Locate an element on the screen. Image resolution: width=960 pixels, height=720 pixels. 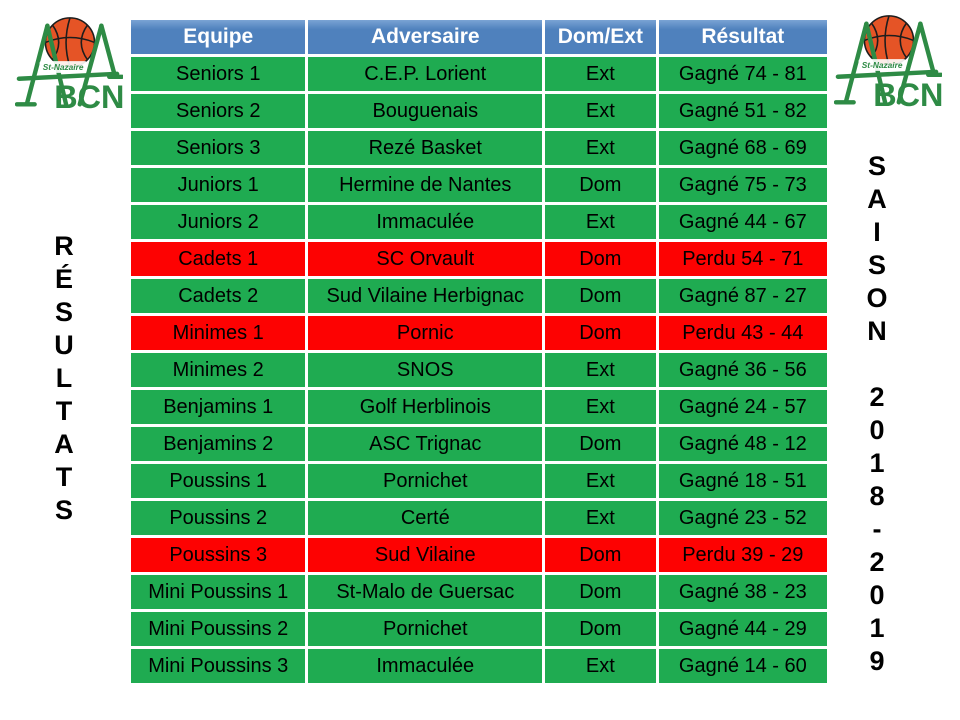
cell-resultat: Gagné 51 - 82 is located at coordinates (742, 111).